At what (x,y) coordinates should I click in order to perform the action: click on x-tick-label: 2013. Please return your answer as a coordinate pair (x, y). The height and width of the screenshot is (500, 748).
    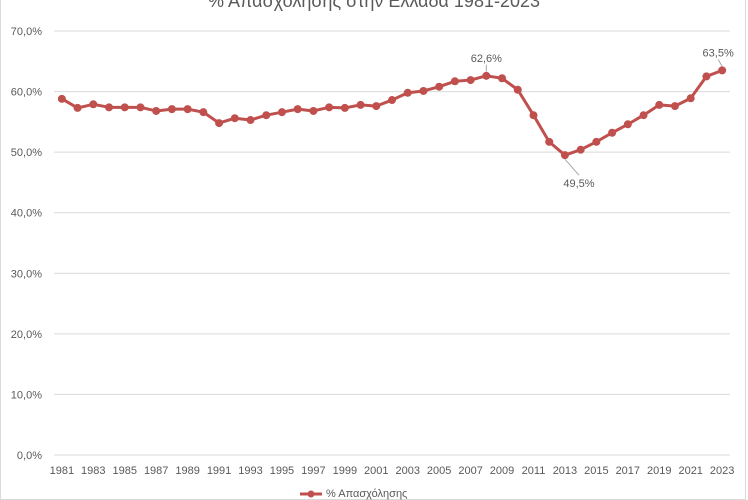
    Looking at the image, I should click on (565, 471).